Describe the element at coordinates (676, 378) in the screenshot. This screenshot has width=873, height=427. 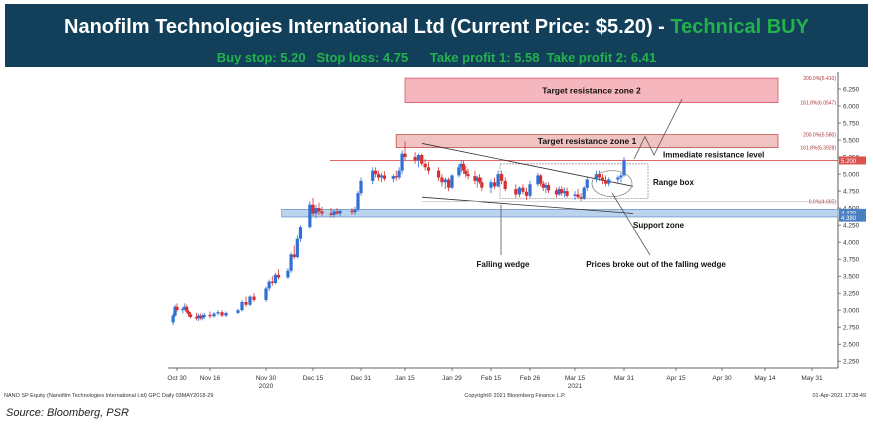
I see `x-tick-label: Apr 15` at that location.